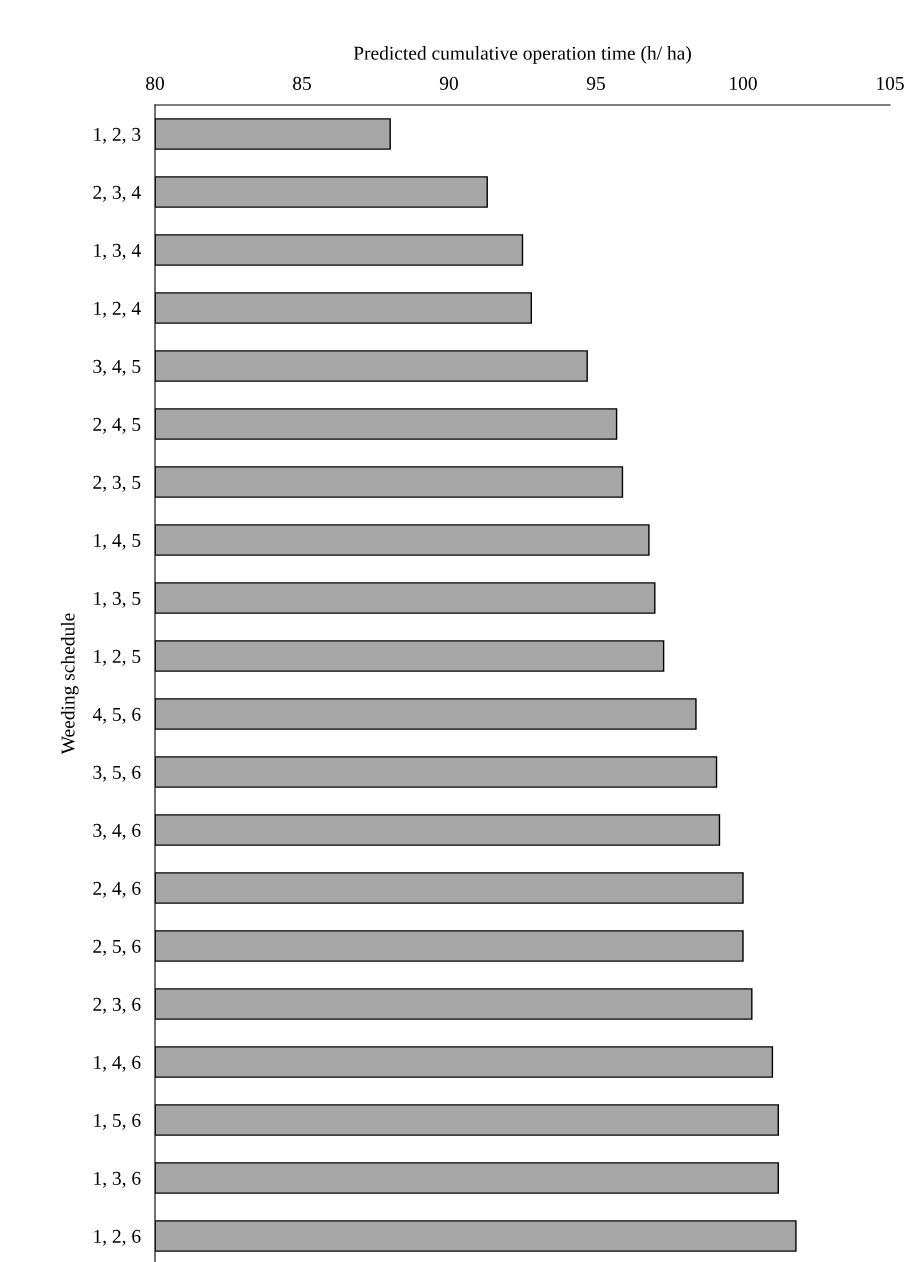  I want to click on x-axis-title: Predicted cumulative operation time (h/ ha), so click(522, 55).